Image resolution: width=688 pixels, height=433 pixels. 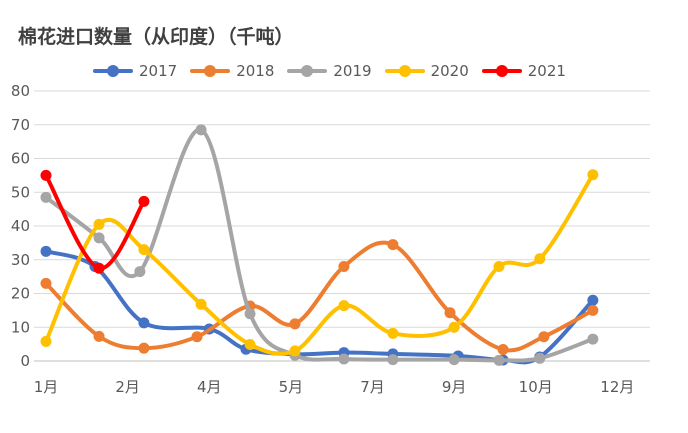 What do you see at coordinates (20, 125) in the screenshot?
I see `y-tick-label-70: 70` at bounding box center [20, 125].